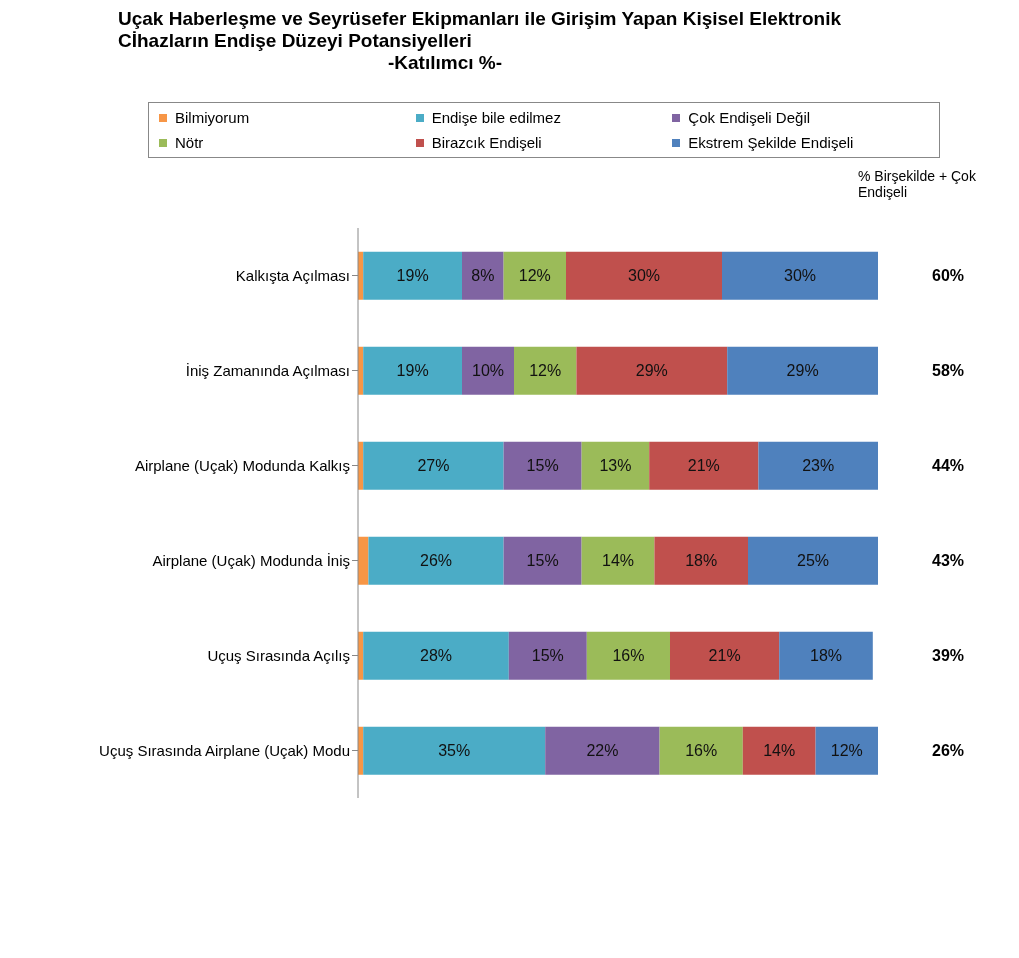 This screenshot has height=958, width=1019. I want to click on data-label: 27%, so click(433, 466).